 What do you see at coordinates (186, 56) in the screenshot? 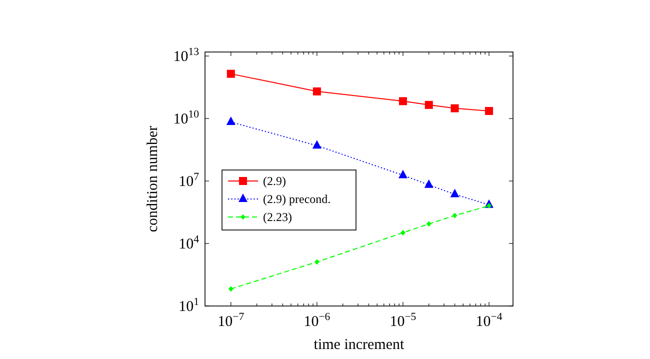
I see `y-tick-label: 10$^{13}$` at bounding box center [186, 56].